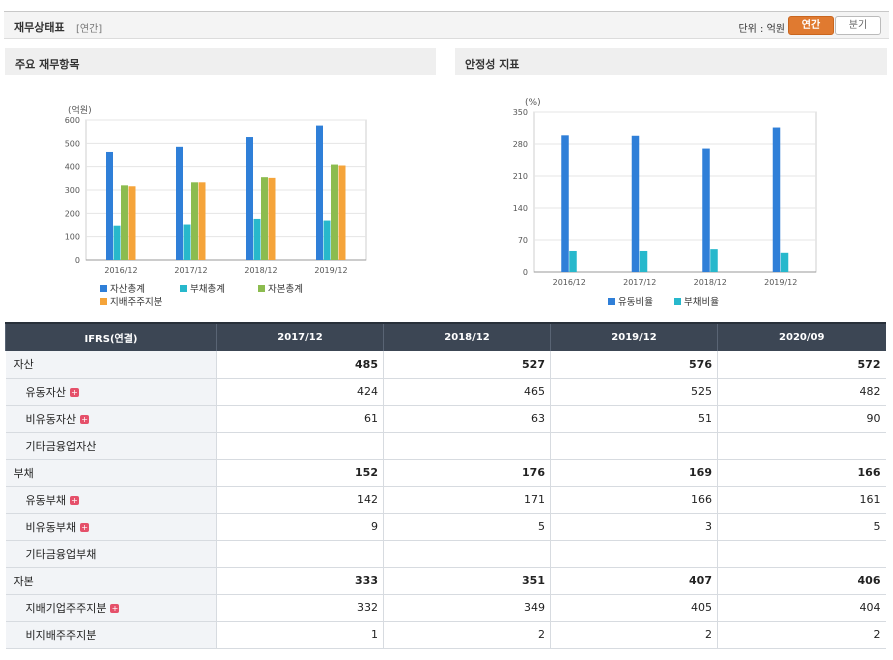 Image resolution: width=893 pixels, height=660 pixels. What do you see at coordinates (61, 554) in the screenshot?
I see `row-label: 기타금융업부채` at bounding box center [61, 554].